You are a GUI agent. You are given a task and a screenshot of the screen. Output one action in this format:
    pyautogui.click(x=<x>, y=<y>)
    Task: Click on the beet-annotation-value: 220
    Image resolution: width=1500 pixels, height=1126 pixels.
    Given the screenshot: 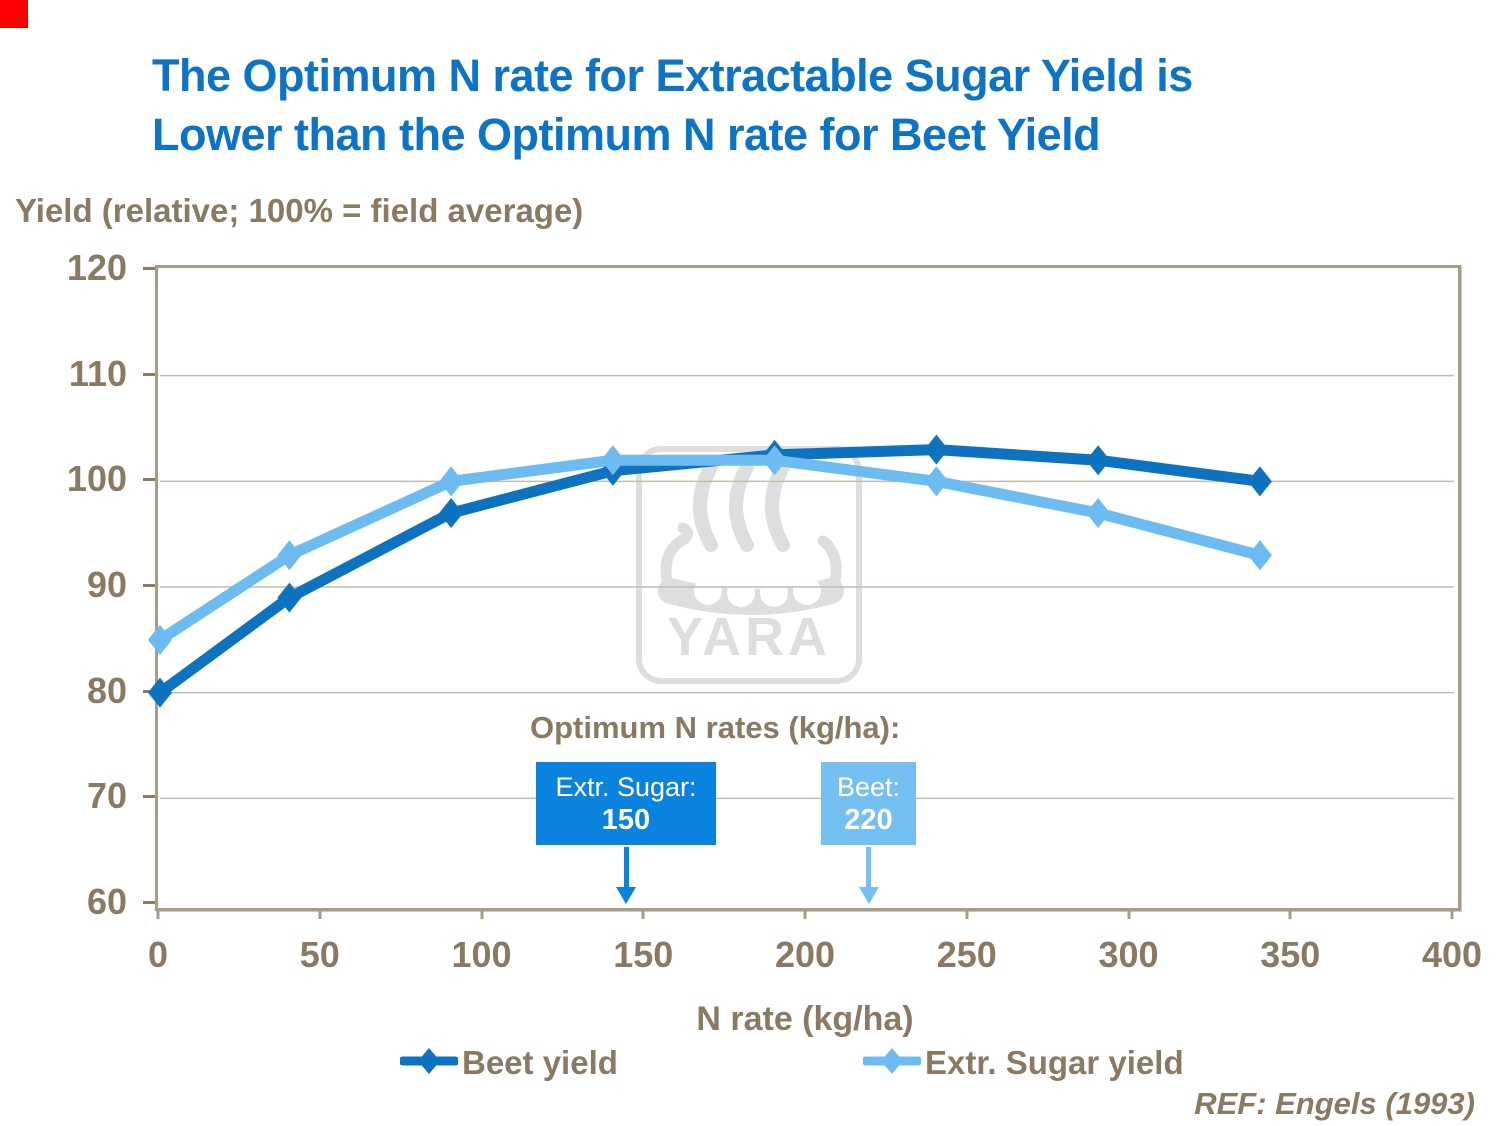 What is the action you would take?
    pyautogui.click(x=868, y=819)
    